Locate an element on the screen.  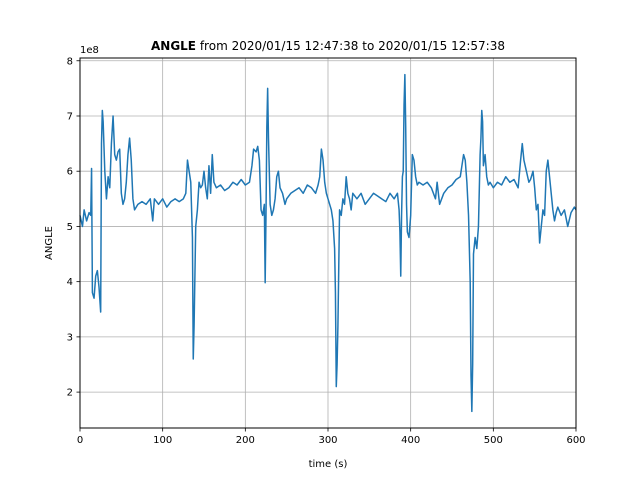
x-tick-label: 400 is located at coordinates (410, 440).